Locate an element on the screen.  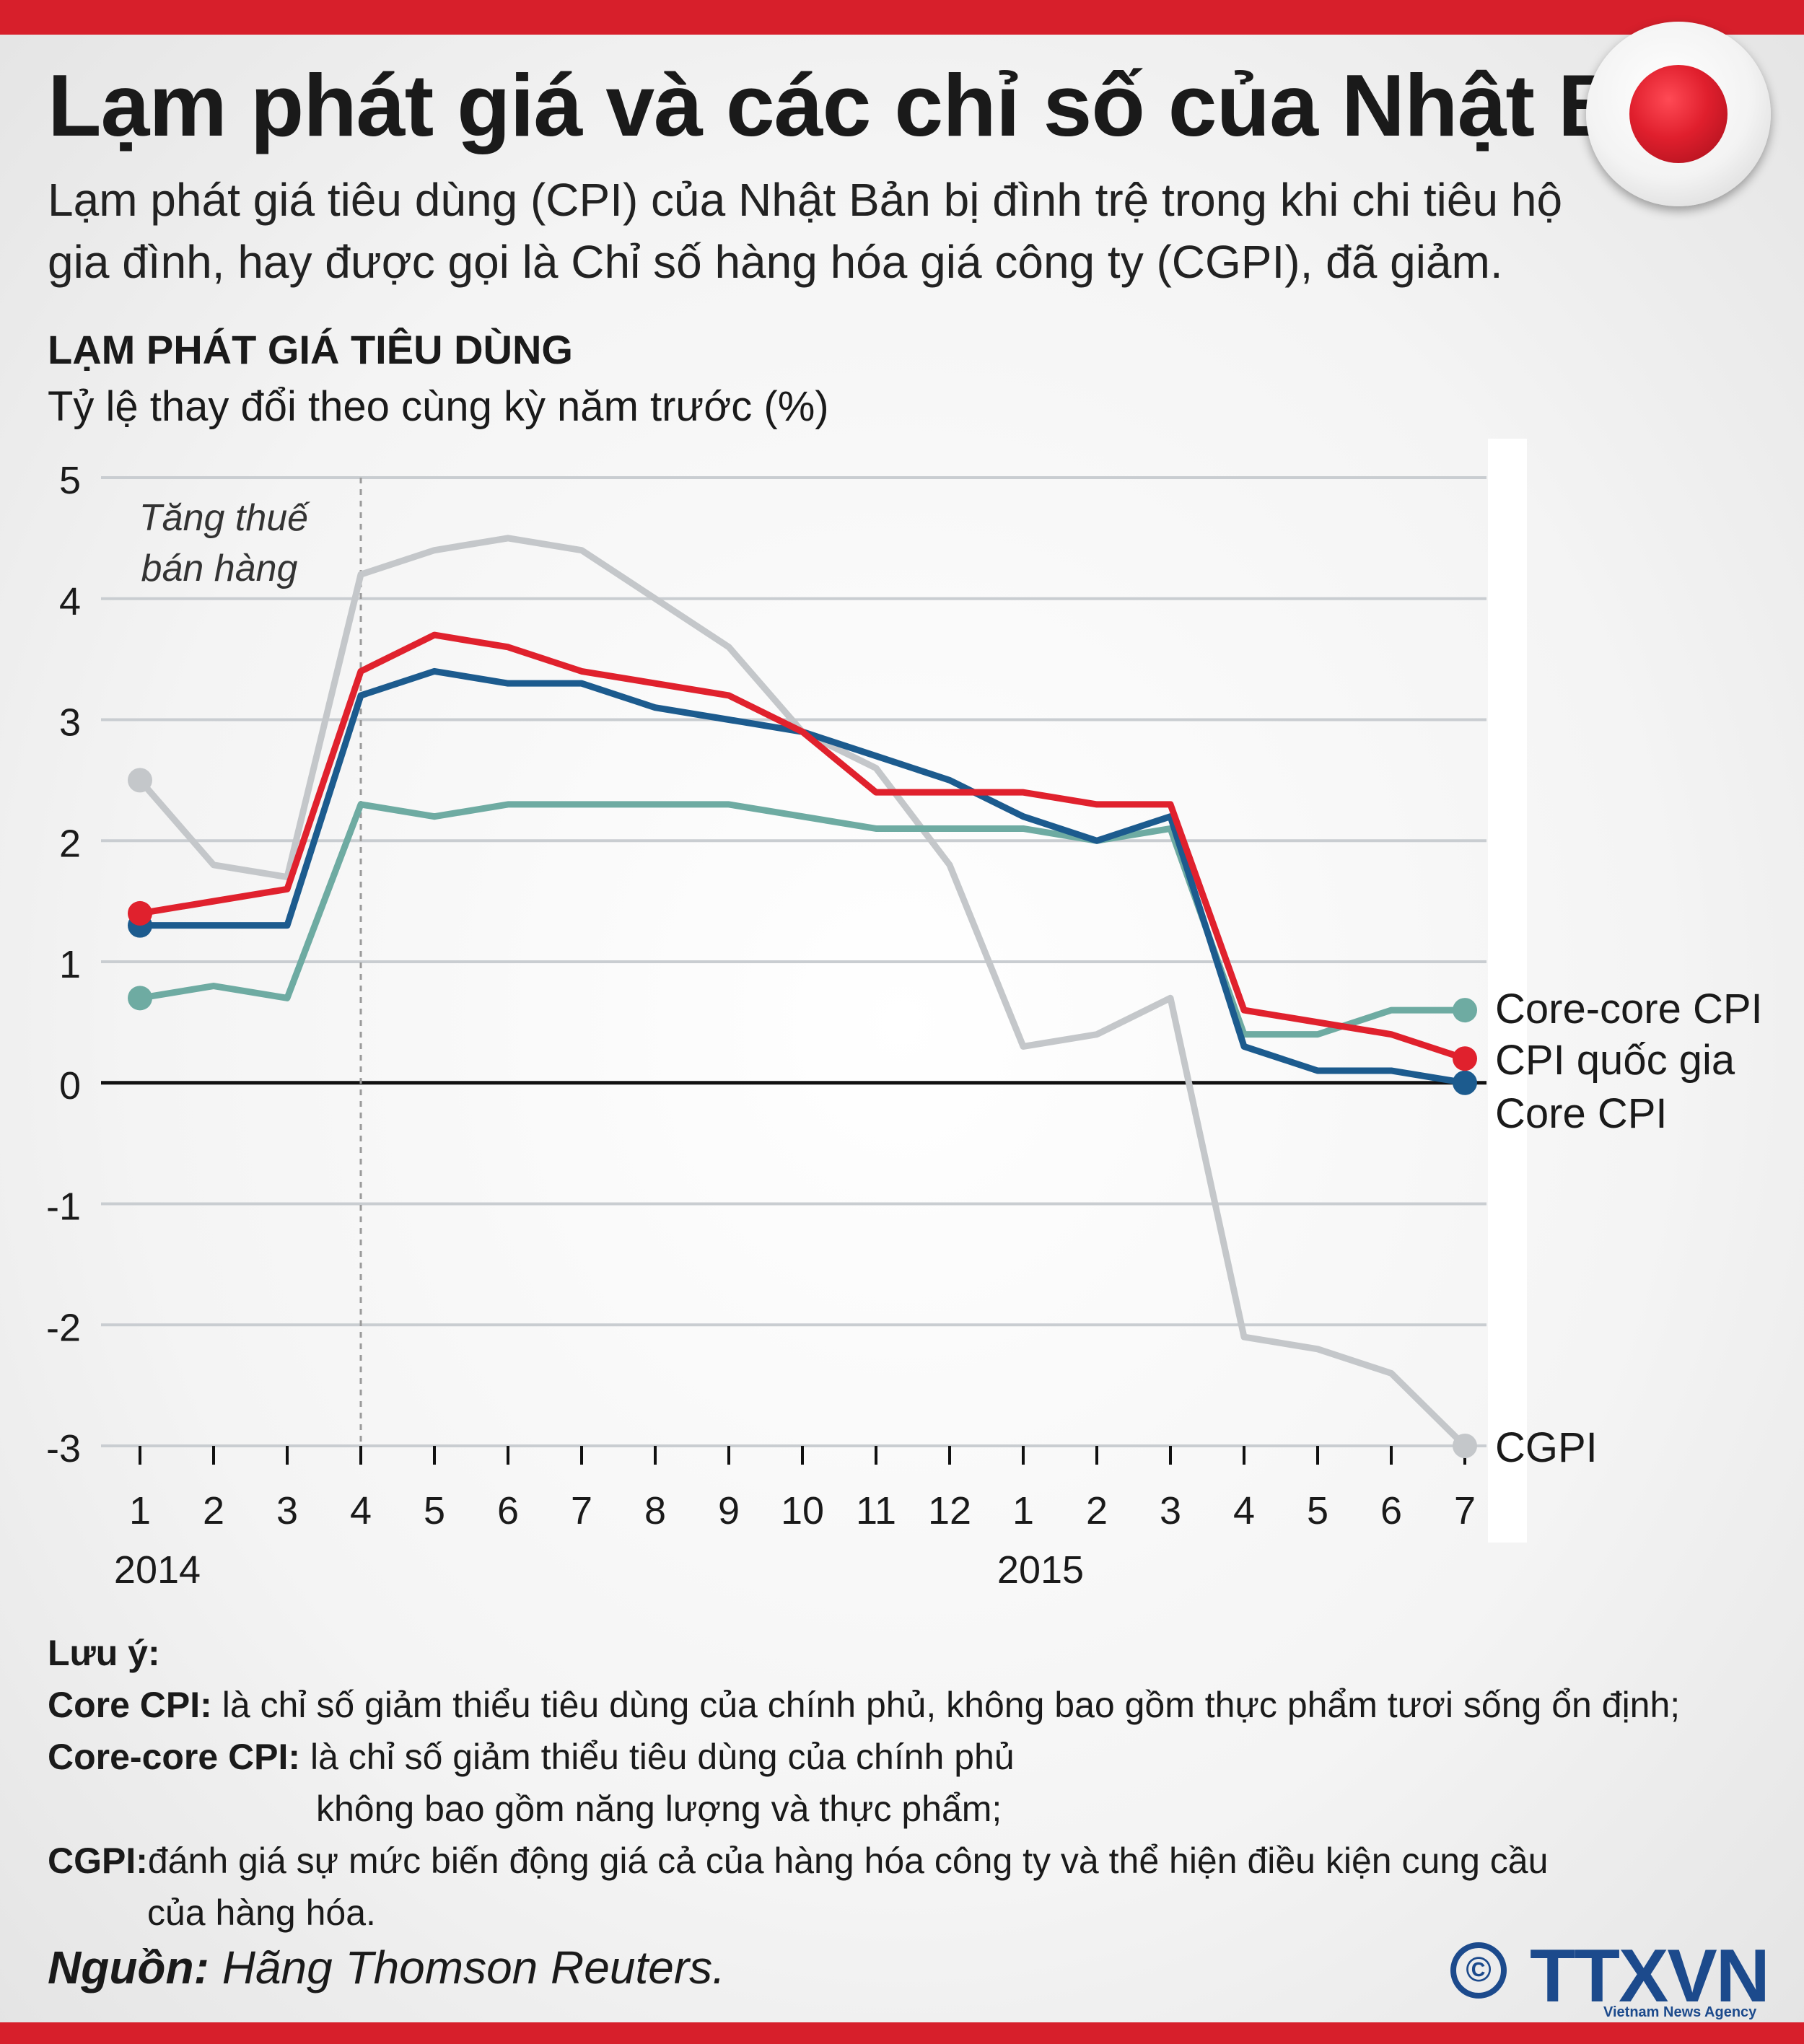
ttxvn-logo: © TTXVN Vietnam News Agency is located at coordinates (1610, 1977).